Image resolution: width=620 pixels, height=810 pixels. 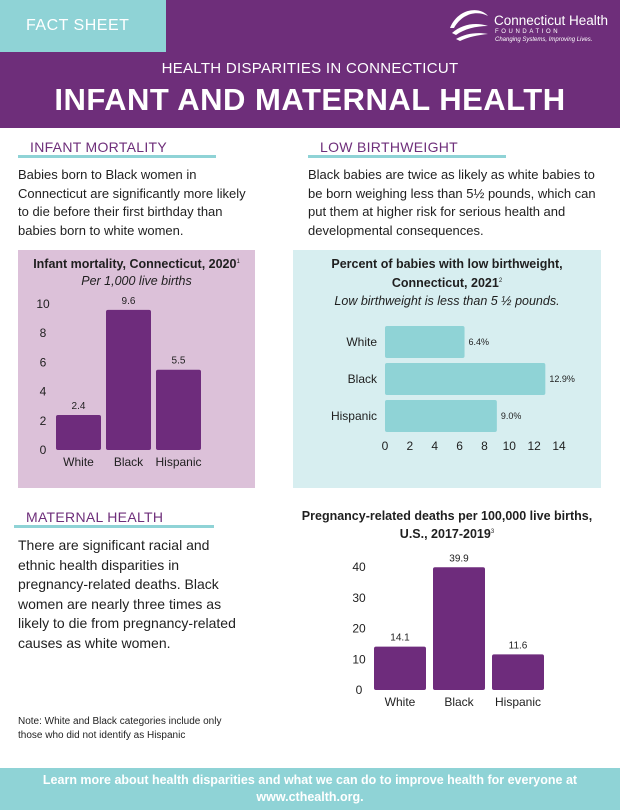 I want to click on pr-value-label-2: 11.6, so click(x=518, y=645).